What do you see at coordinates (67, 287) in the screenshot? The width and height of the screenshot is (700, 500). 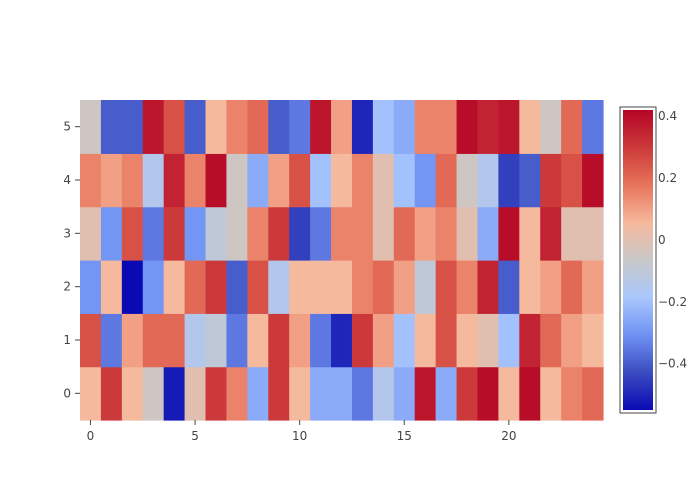 I see `y-tick-label: 2` at bounding box center [67, 287].